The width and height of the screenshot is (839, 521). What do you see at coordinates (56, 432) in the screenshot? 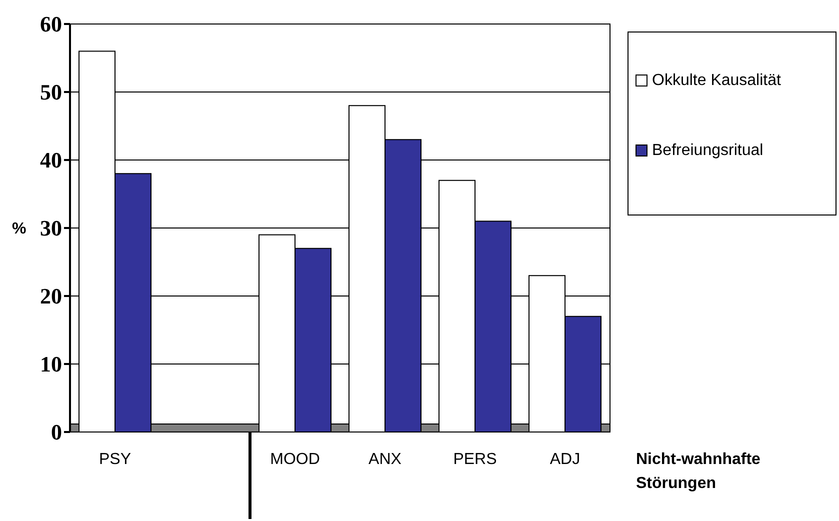
I see `y-tick-label: 0` at bounding box center [56, 432].